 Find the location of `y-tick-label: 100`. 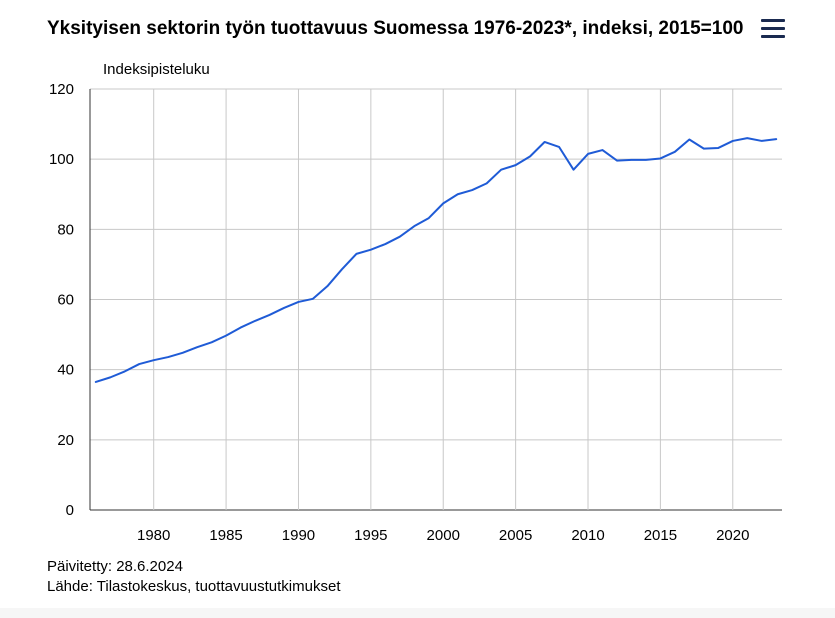

y-tick-label: 100 is located at coordinates (61, 159).